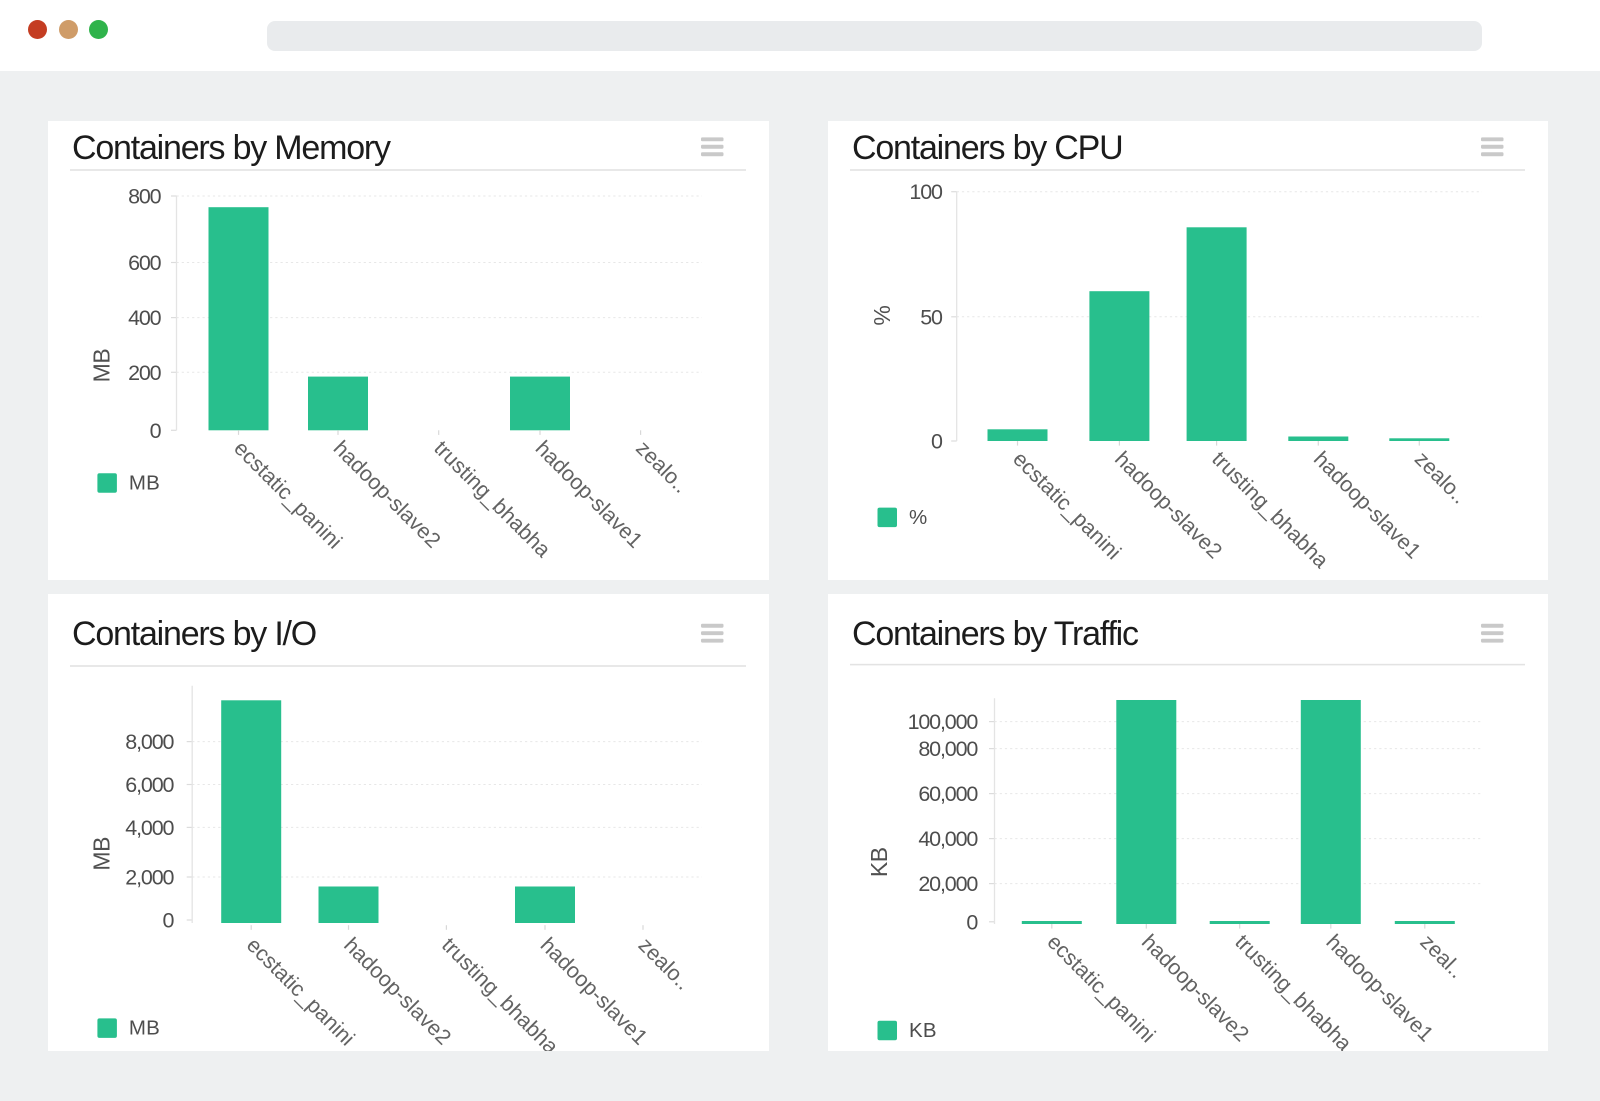  Describe the element at coordinates (145, 318) in the screenshot. I see `svg-text: 400` at that location.